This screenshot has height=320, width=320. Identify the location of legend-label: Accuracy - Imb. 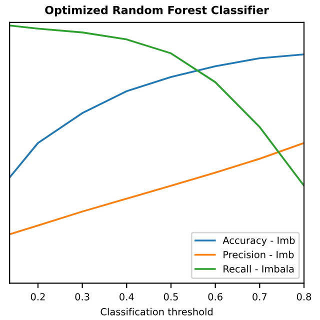
(258, 241).